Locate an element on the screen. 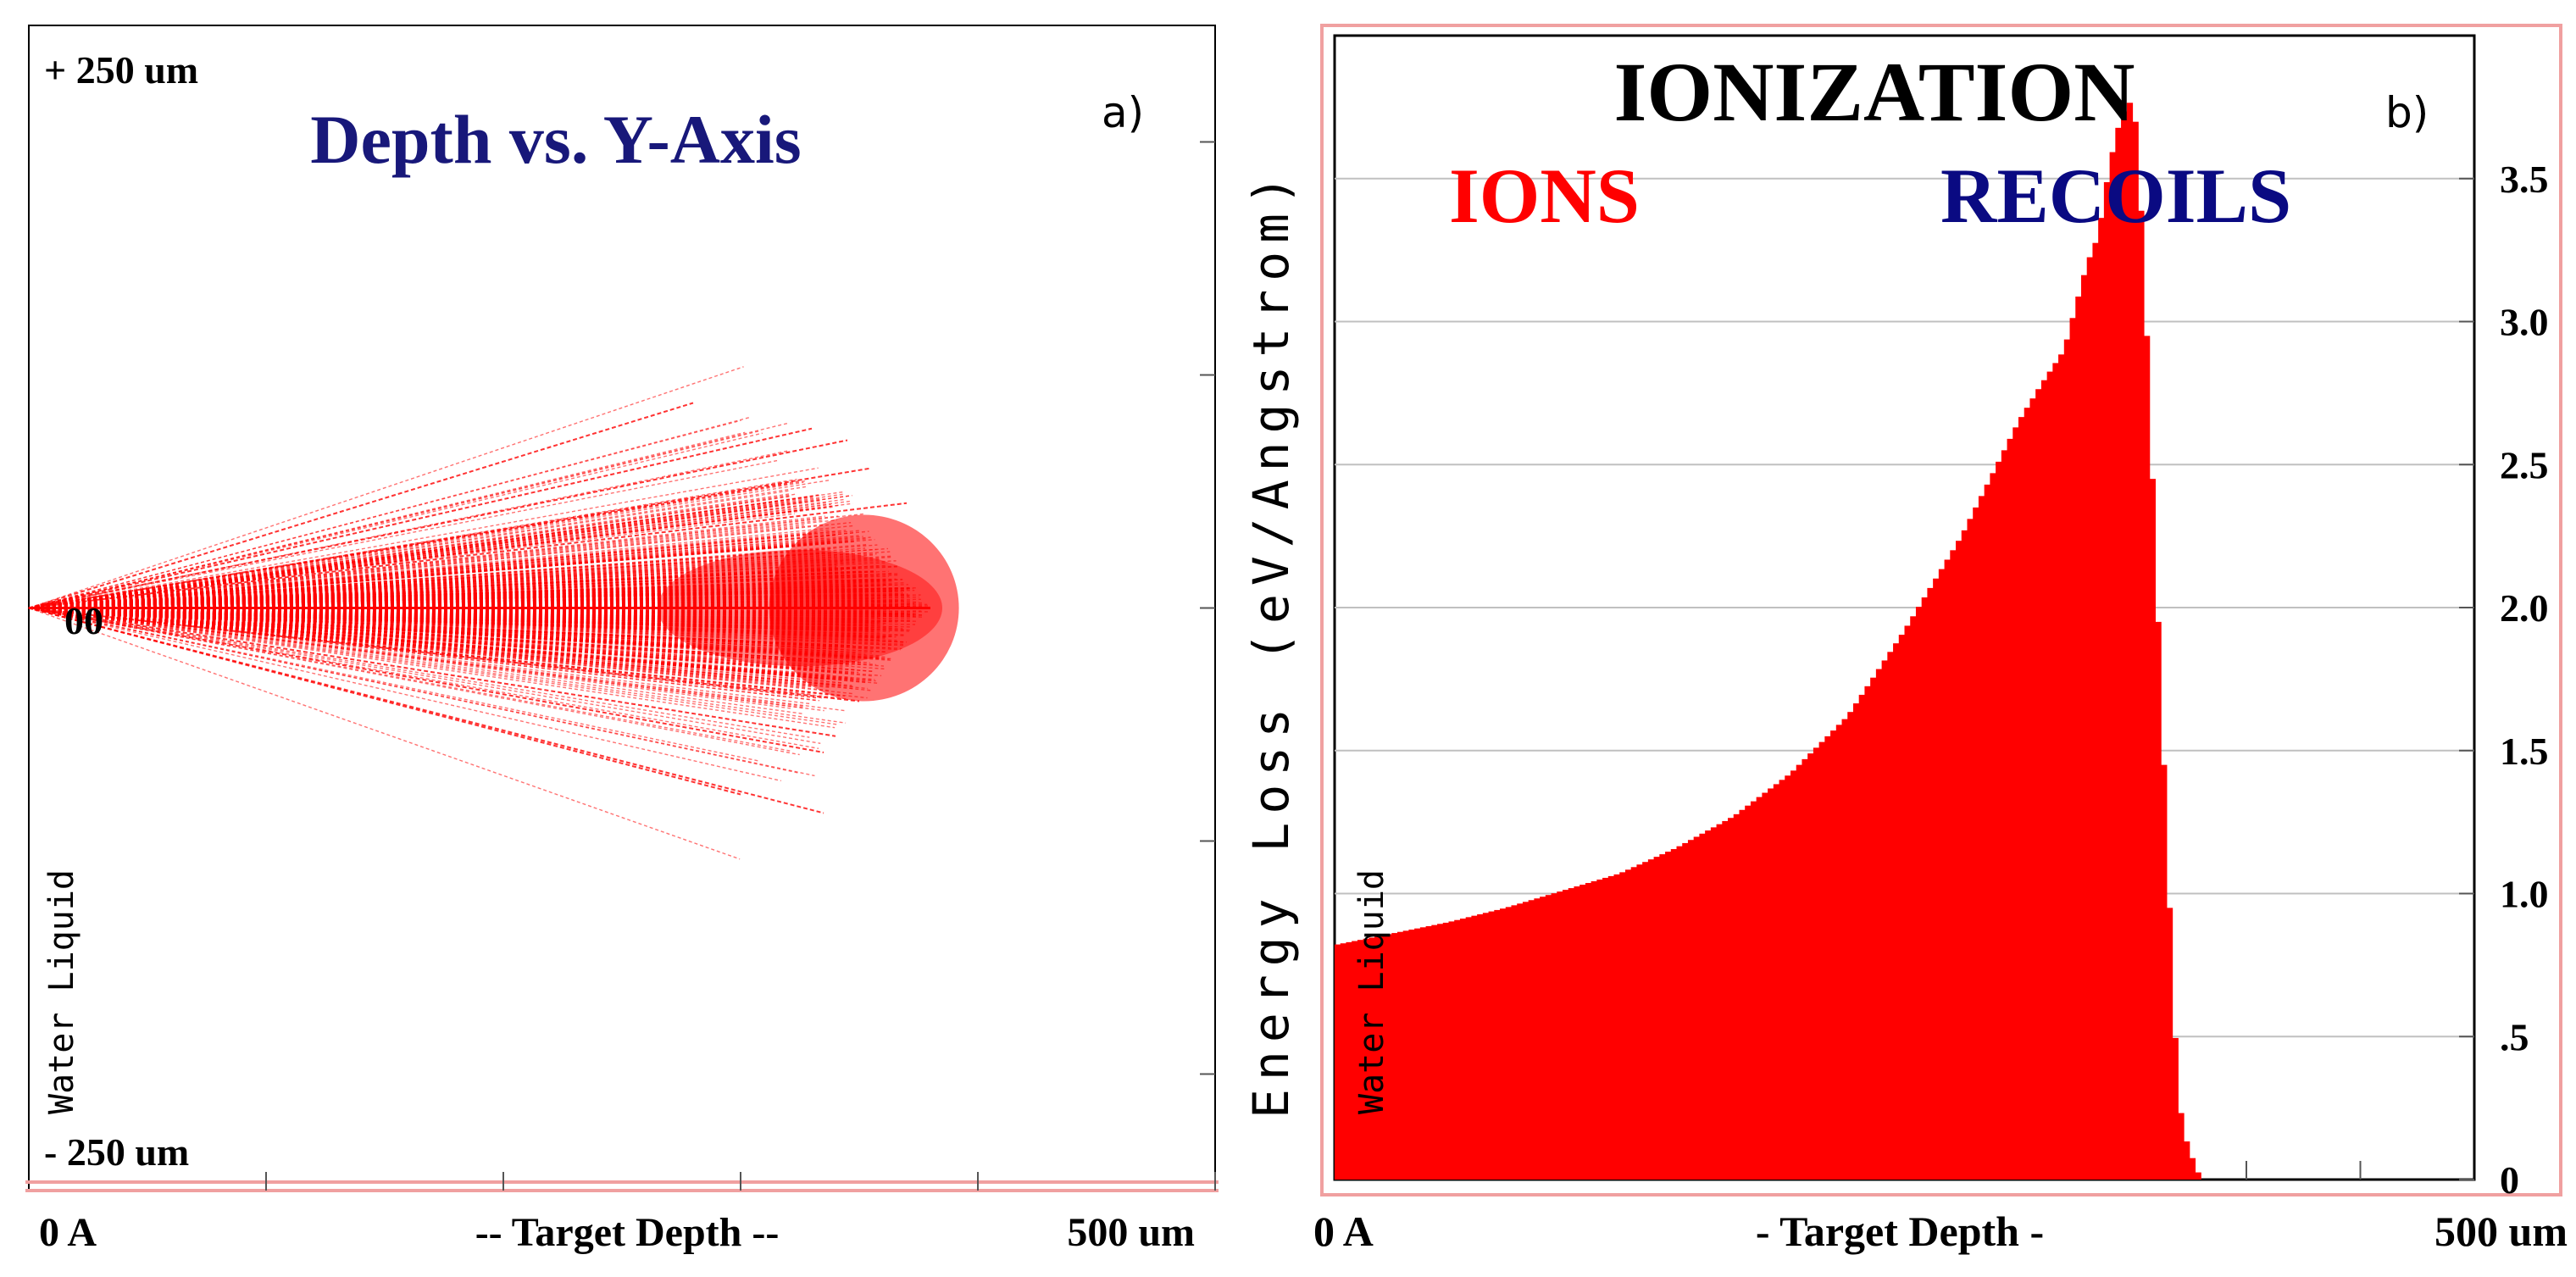  y-tick-label-1: .5 is located at coordinates (2514, 1036).